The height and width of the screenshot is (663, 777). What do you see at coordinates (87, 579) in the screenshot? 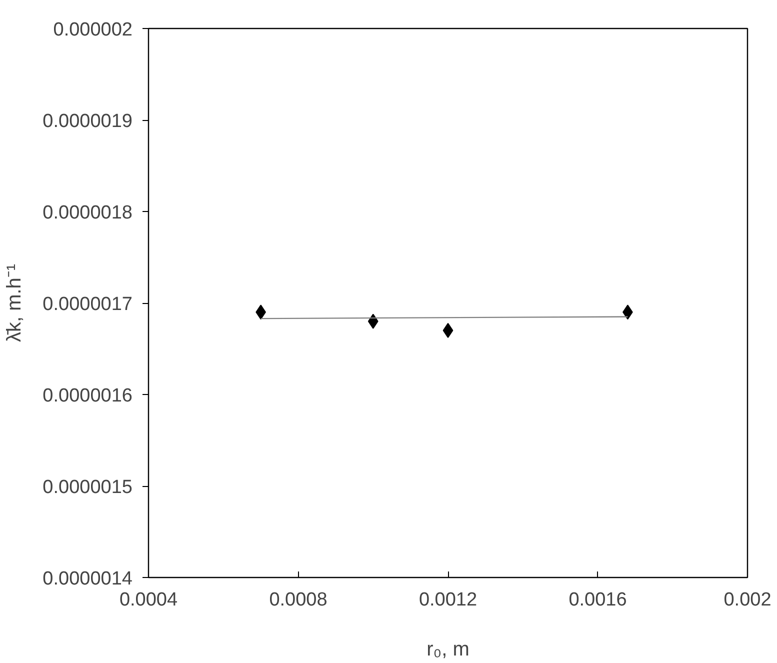
I see `y-tick-label: 0.0000014` at bounding box center [87, 579].